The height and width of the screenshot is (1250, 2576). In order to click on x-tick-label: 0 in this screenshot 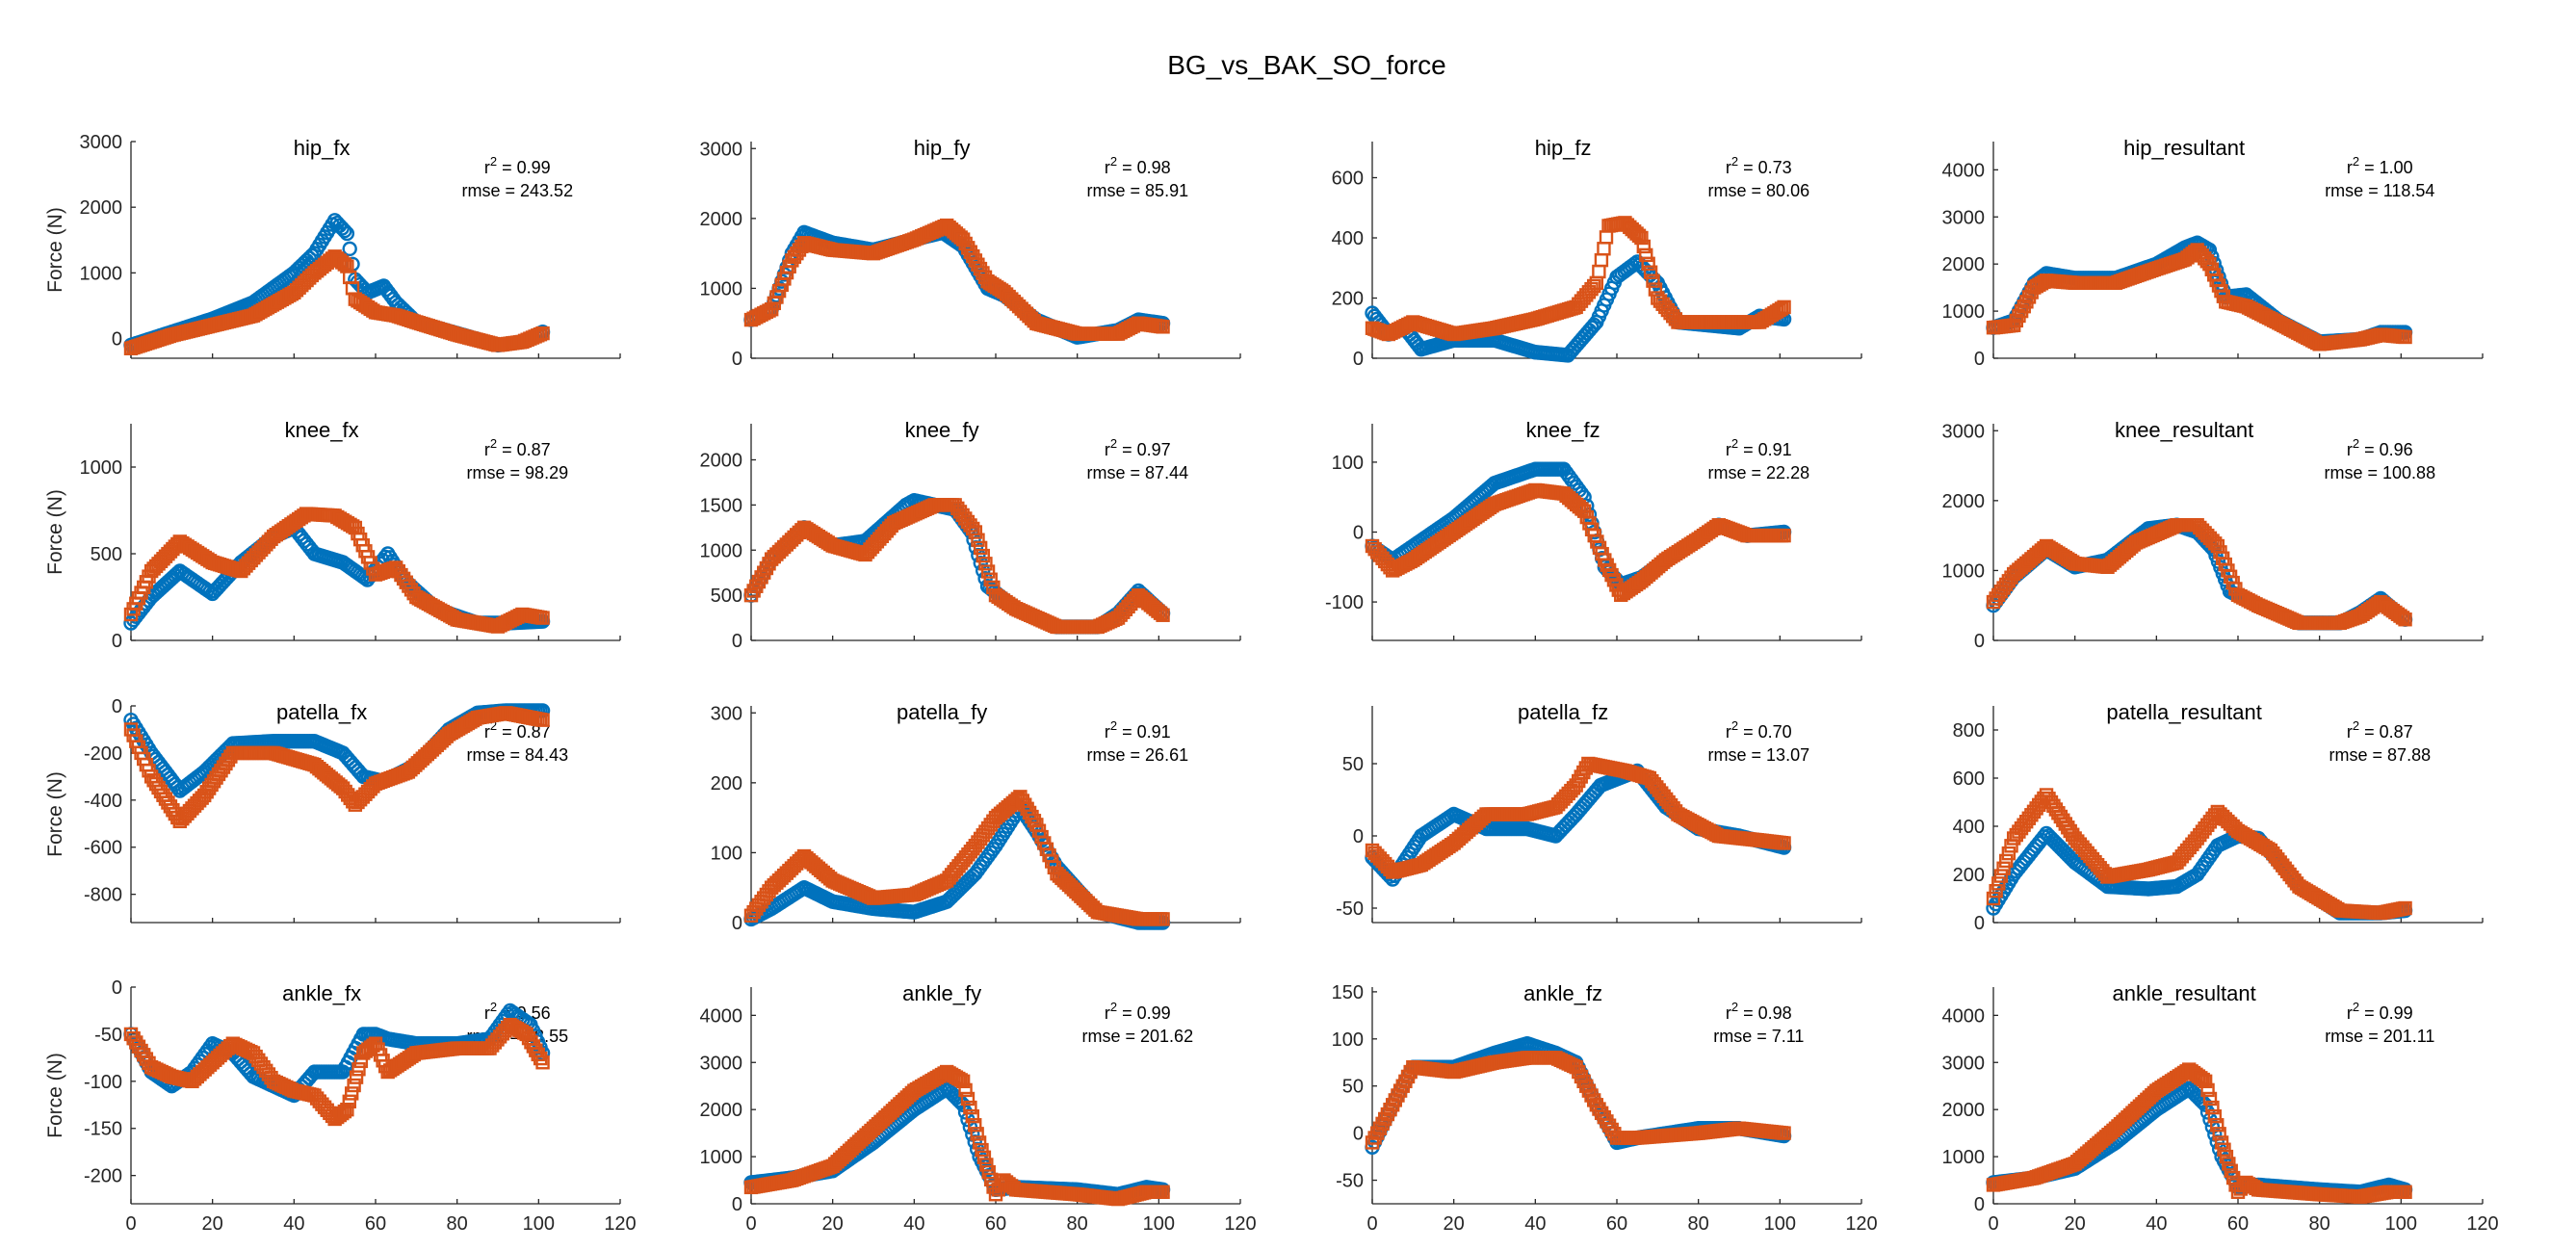, I will do `click(750, 1224)`.